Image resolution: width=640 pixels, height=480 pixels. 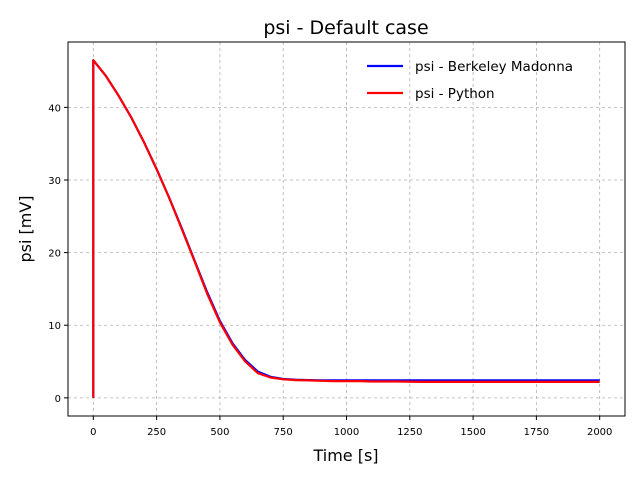 I want to click on x-tick-label: 250, so click(x=156, y=432).